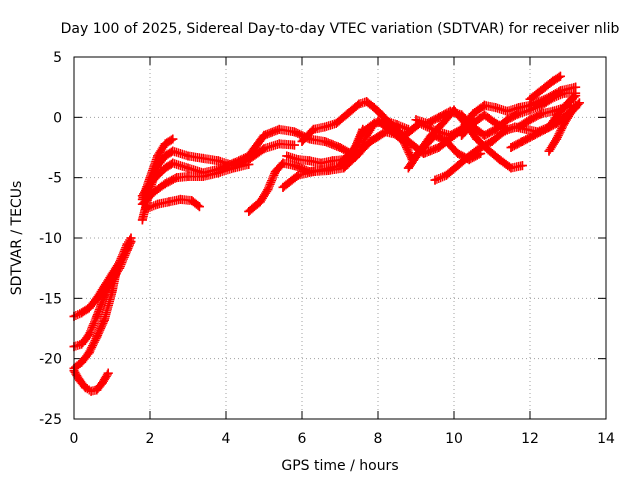 The height and width of the screenshot is (480, 640). I want to click on y-tick-label: 0, so click(57, 118).